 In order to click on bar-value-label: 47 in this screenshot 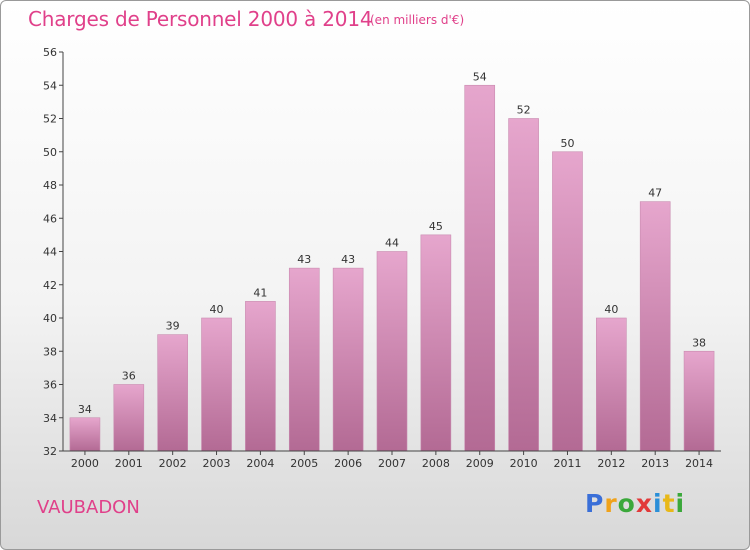, I will do `click(655, 193)`.